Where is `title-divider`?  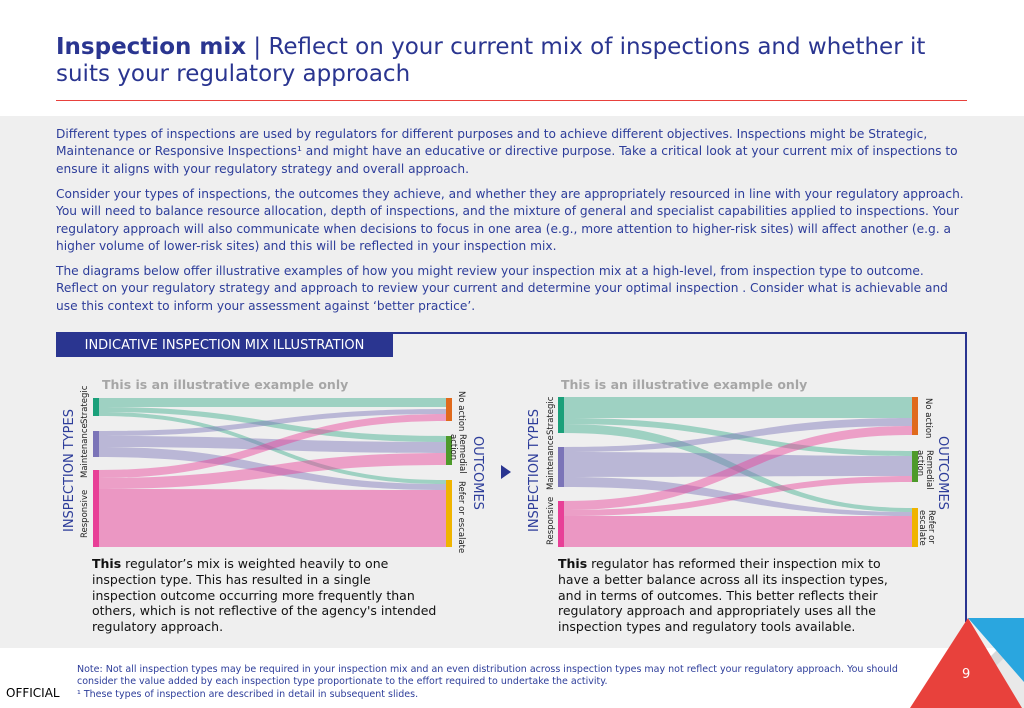 title-divider is located at coordinates (511, 100).